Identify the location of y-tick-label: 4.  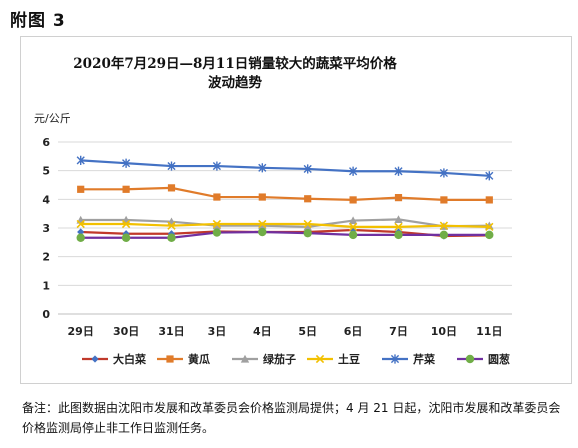
(46, 199).